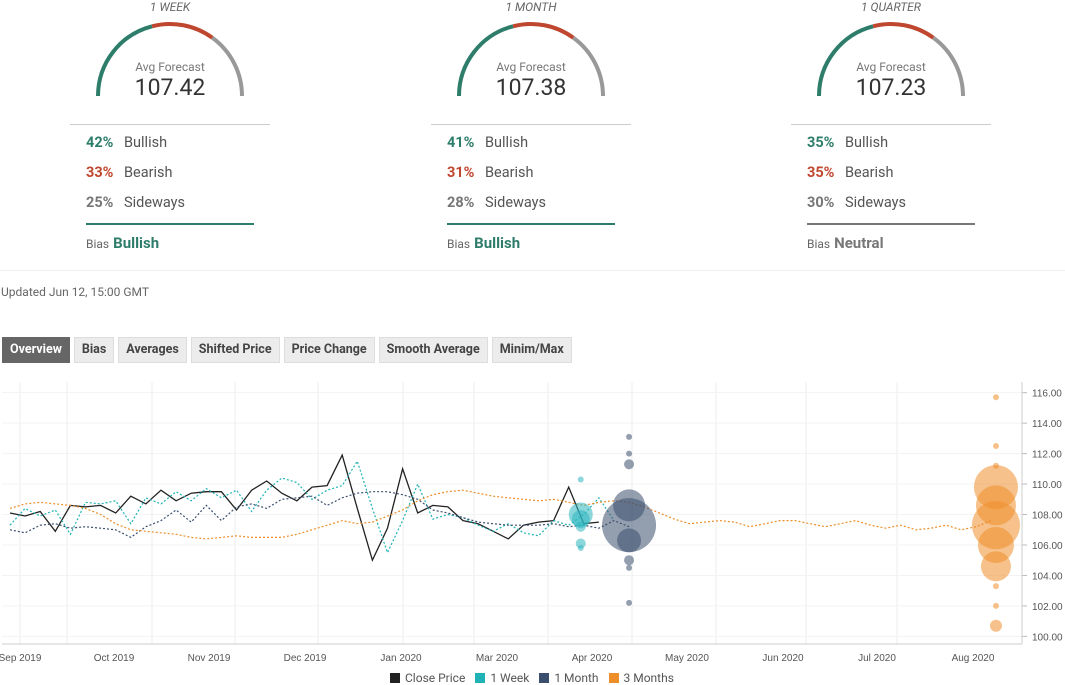 The height and width of the screenshot is (685, 1065). I want to click on updated-timestamp: Updated Jun 12, 15:00 GMT, so click(75, 292).